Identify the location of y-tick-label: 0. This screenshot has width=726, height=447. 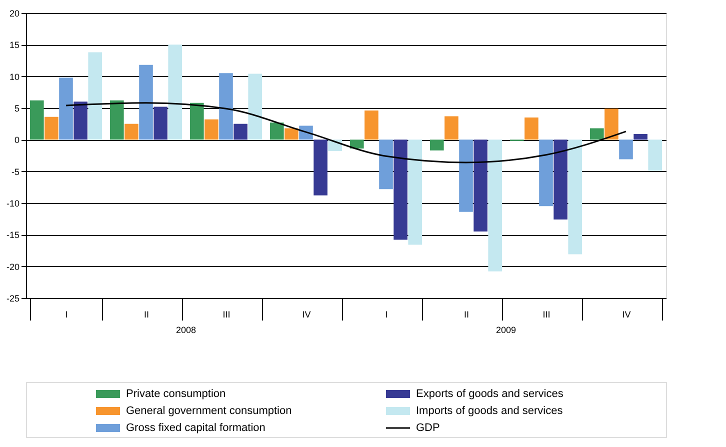
(17, 140).